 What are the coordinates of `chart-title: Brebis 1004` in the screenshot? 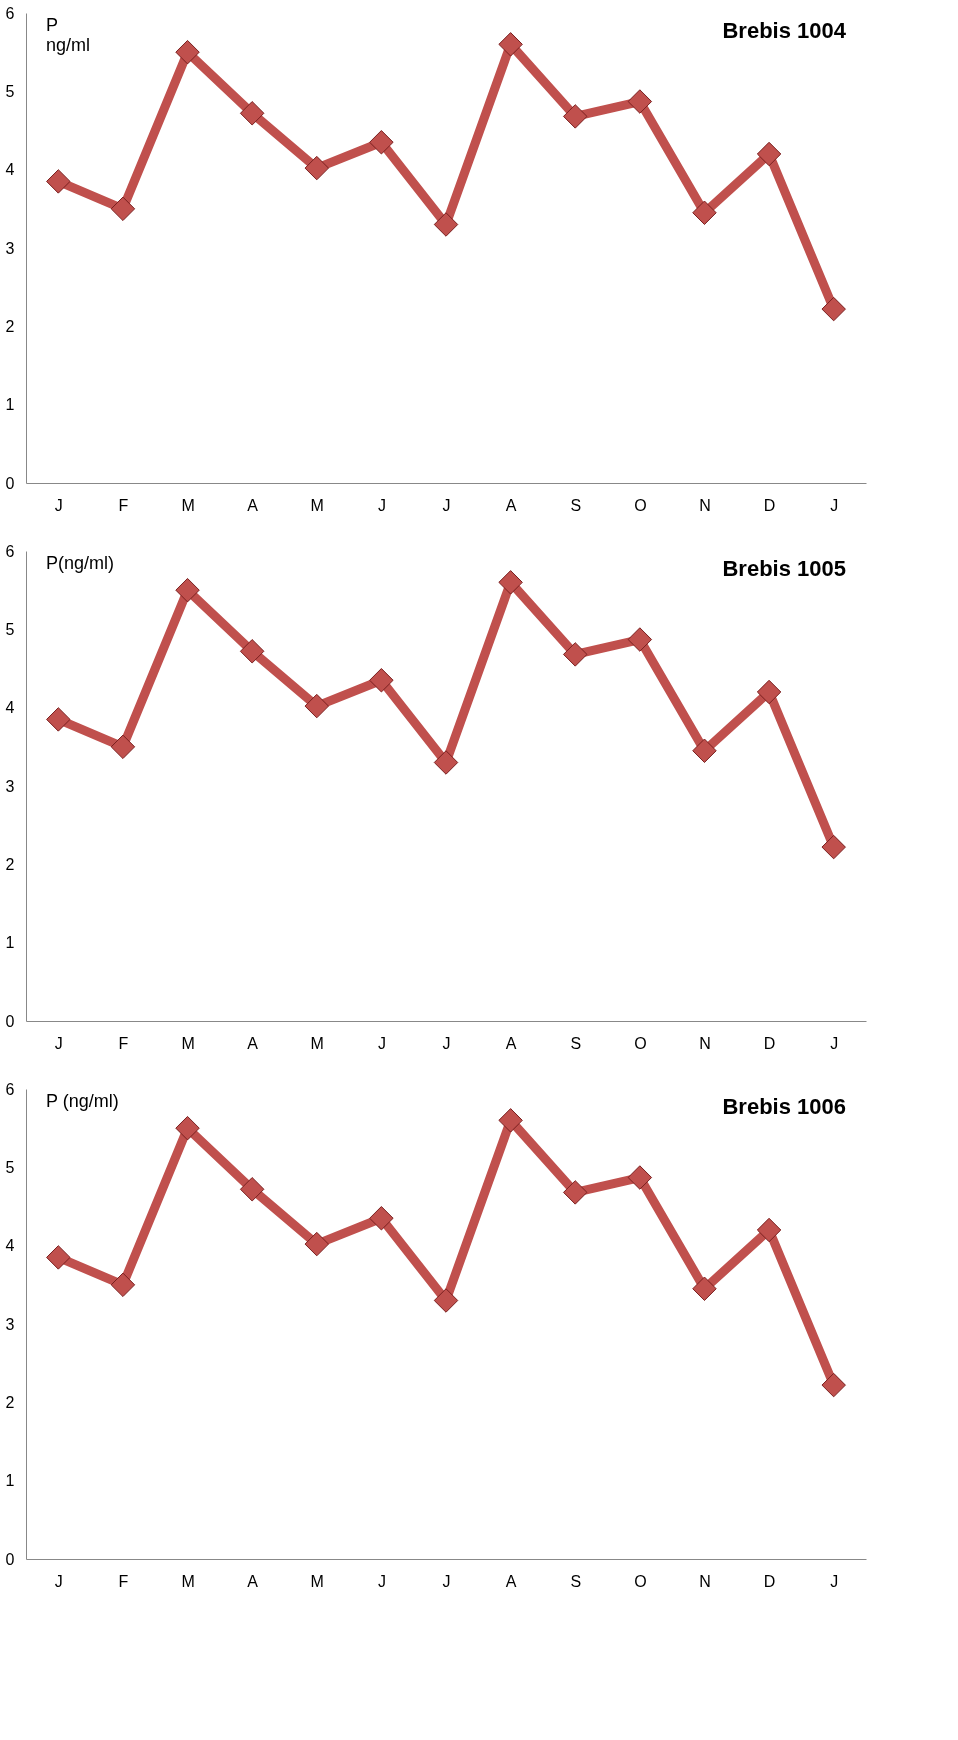 It's located at (784, 30).